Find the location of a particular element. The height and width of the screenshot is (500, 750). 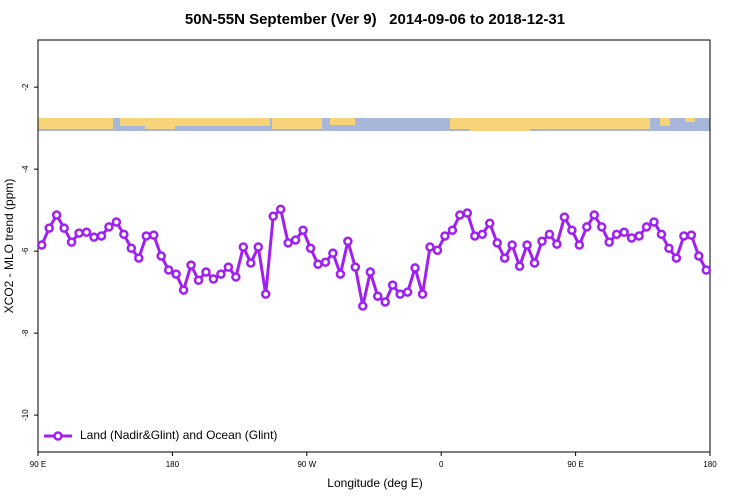

x-tick-label: 0 is located at coordinates (441, 464).